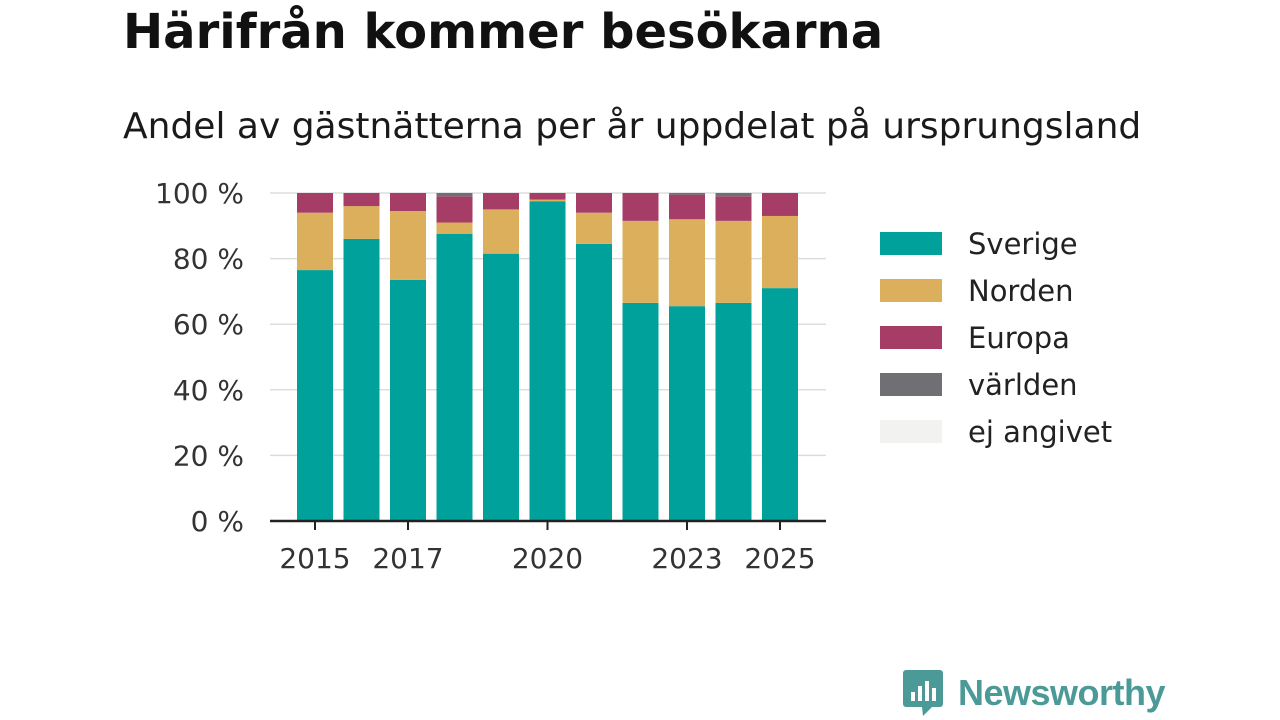 The width and height of the screenshot is (1280, 720). I want to click on legend-label: världen, so click(1023, 384).